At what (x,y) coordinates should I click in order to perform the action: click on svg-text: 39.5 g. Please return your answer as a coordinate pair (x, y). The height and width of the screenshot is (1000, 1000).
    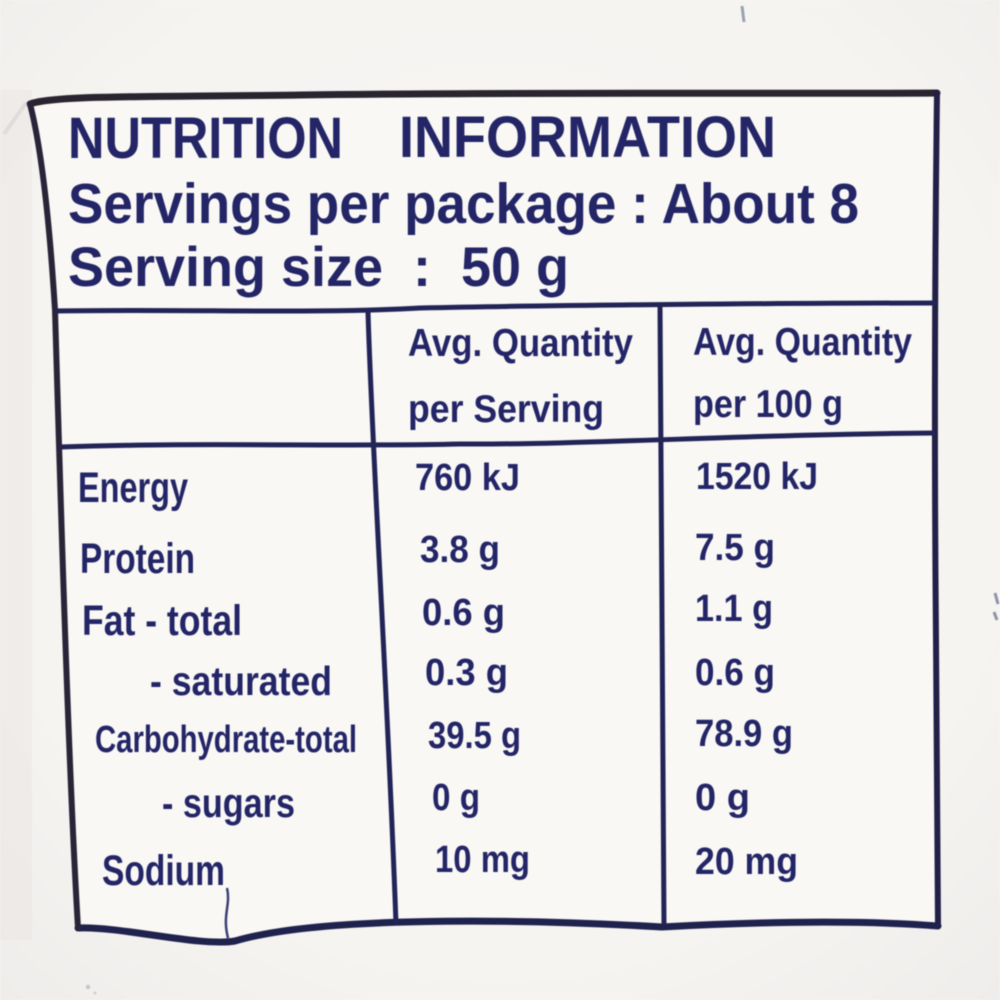
    Looking at the image, I should click on (474, 736).